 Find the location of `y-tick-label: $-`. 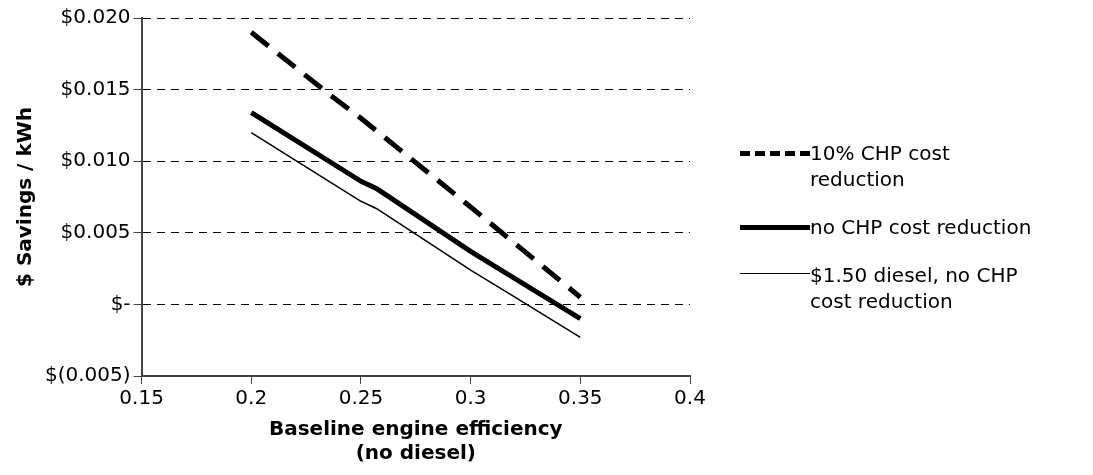

y-tick-label: $- is located at coordinates (120, 302).